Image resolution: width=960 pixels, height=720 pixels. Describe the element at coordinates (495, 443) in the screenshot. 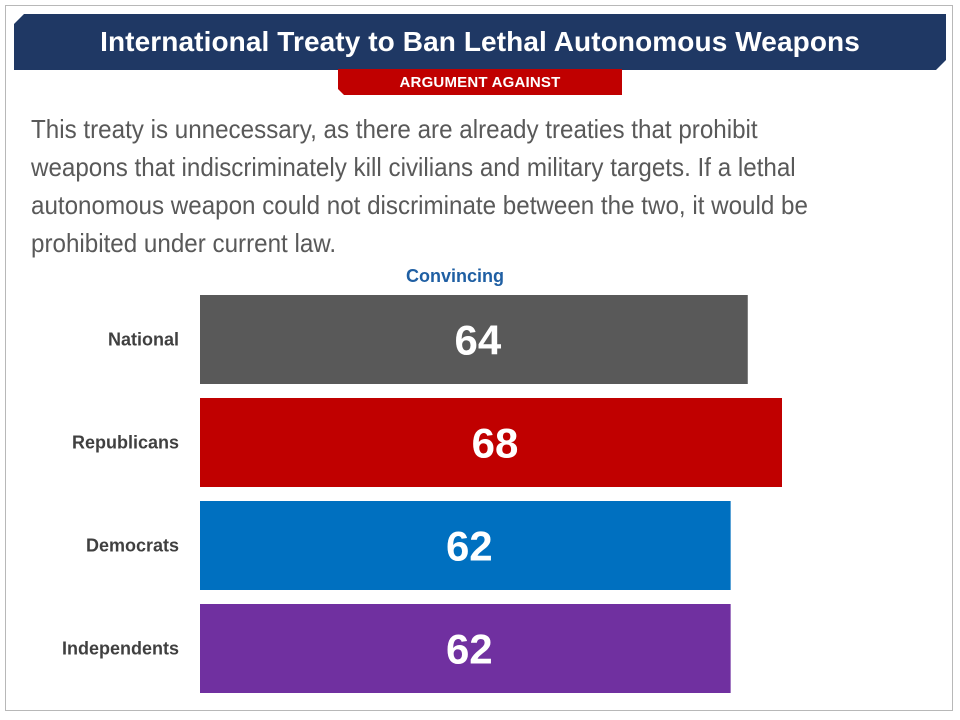

I see `value-label-republicans: 68` at that location.